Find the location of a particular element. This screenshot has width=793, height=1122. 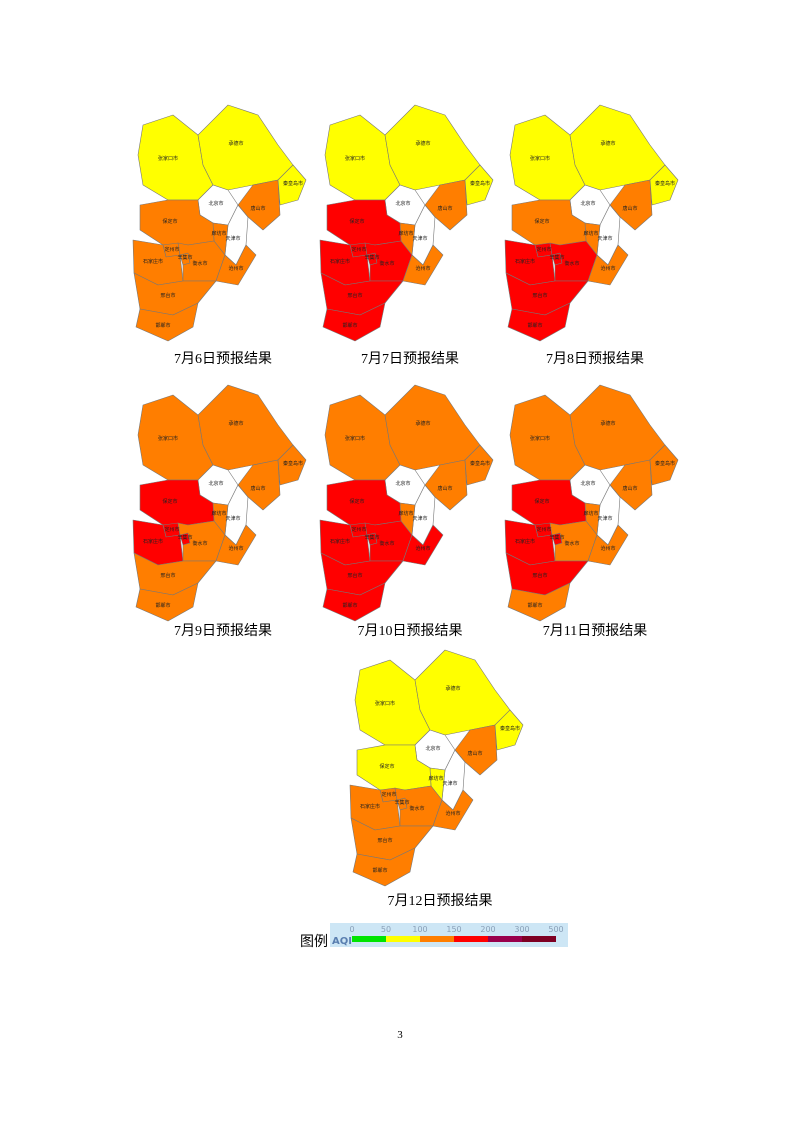

map-caption: 7月11日预报结果 is located at coordinates (595, 631).